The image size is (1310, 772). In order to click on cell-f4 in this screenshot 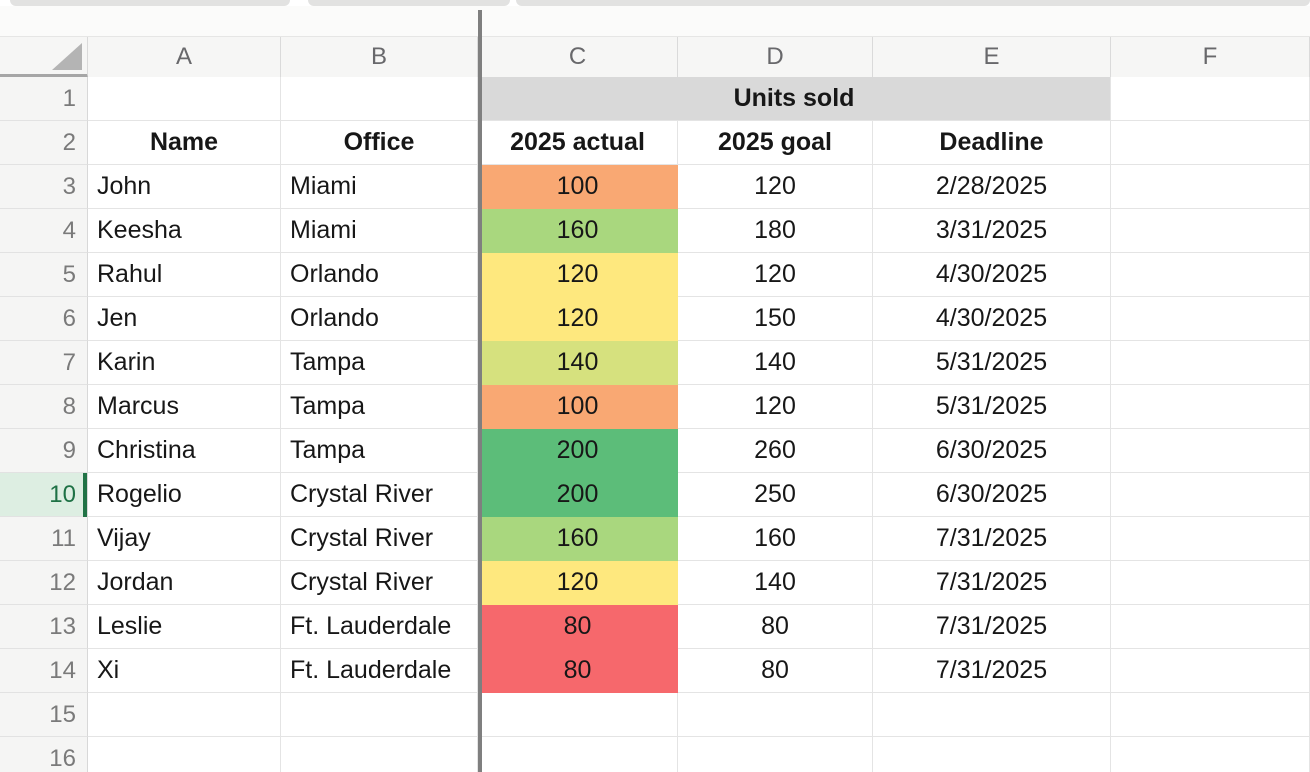, I will do `click(1210, 231)`.